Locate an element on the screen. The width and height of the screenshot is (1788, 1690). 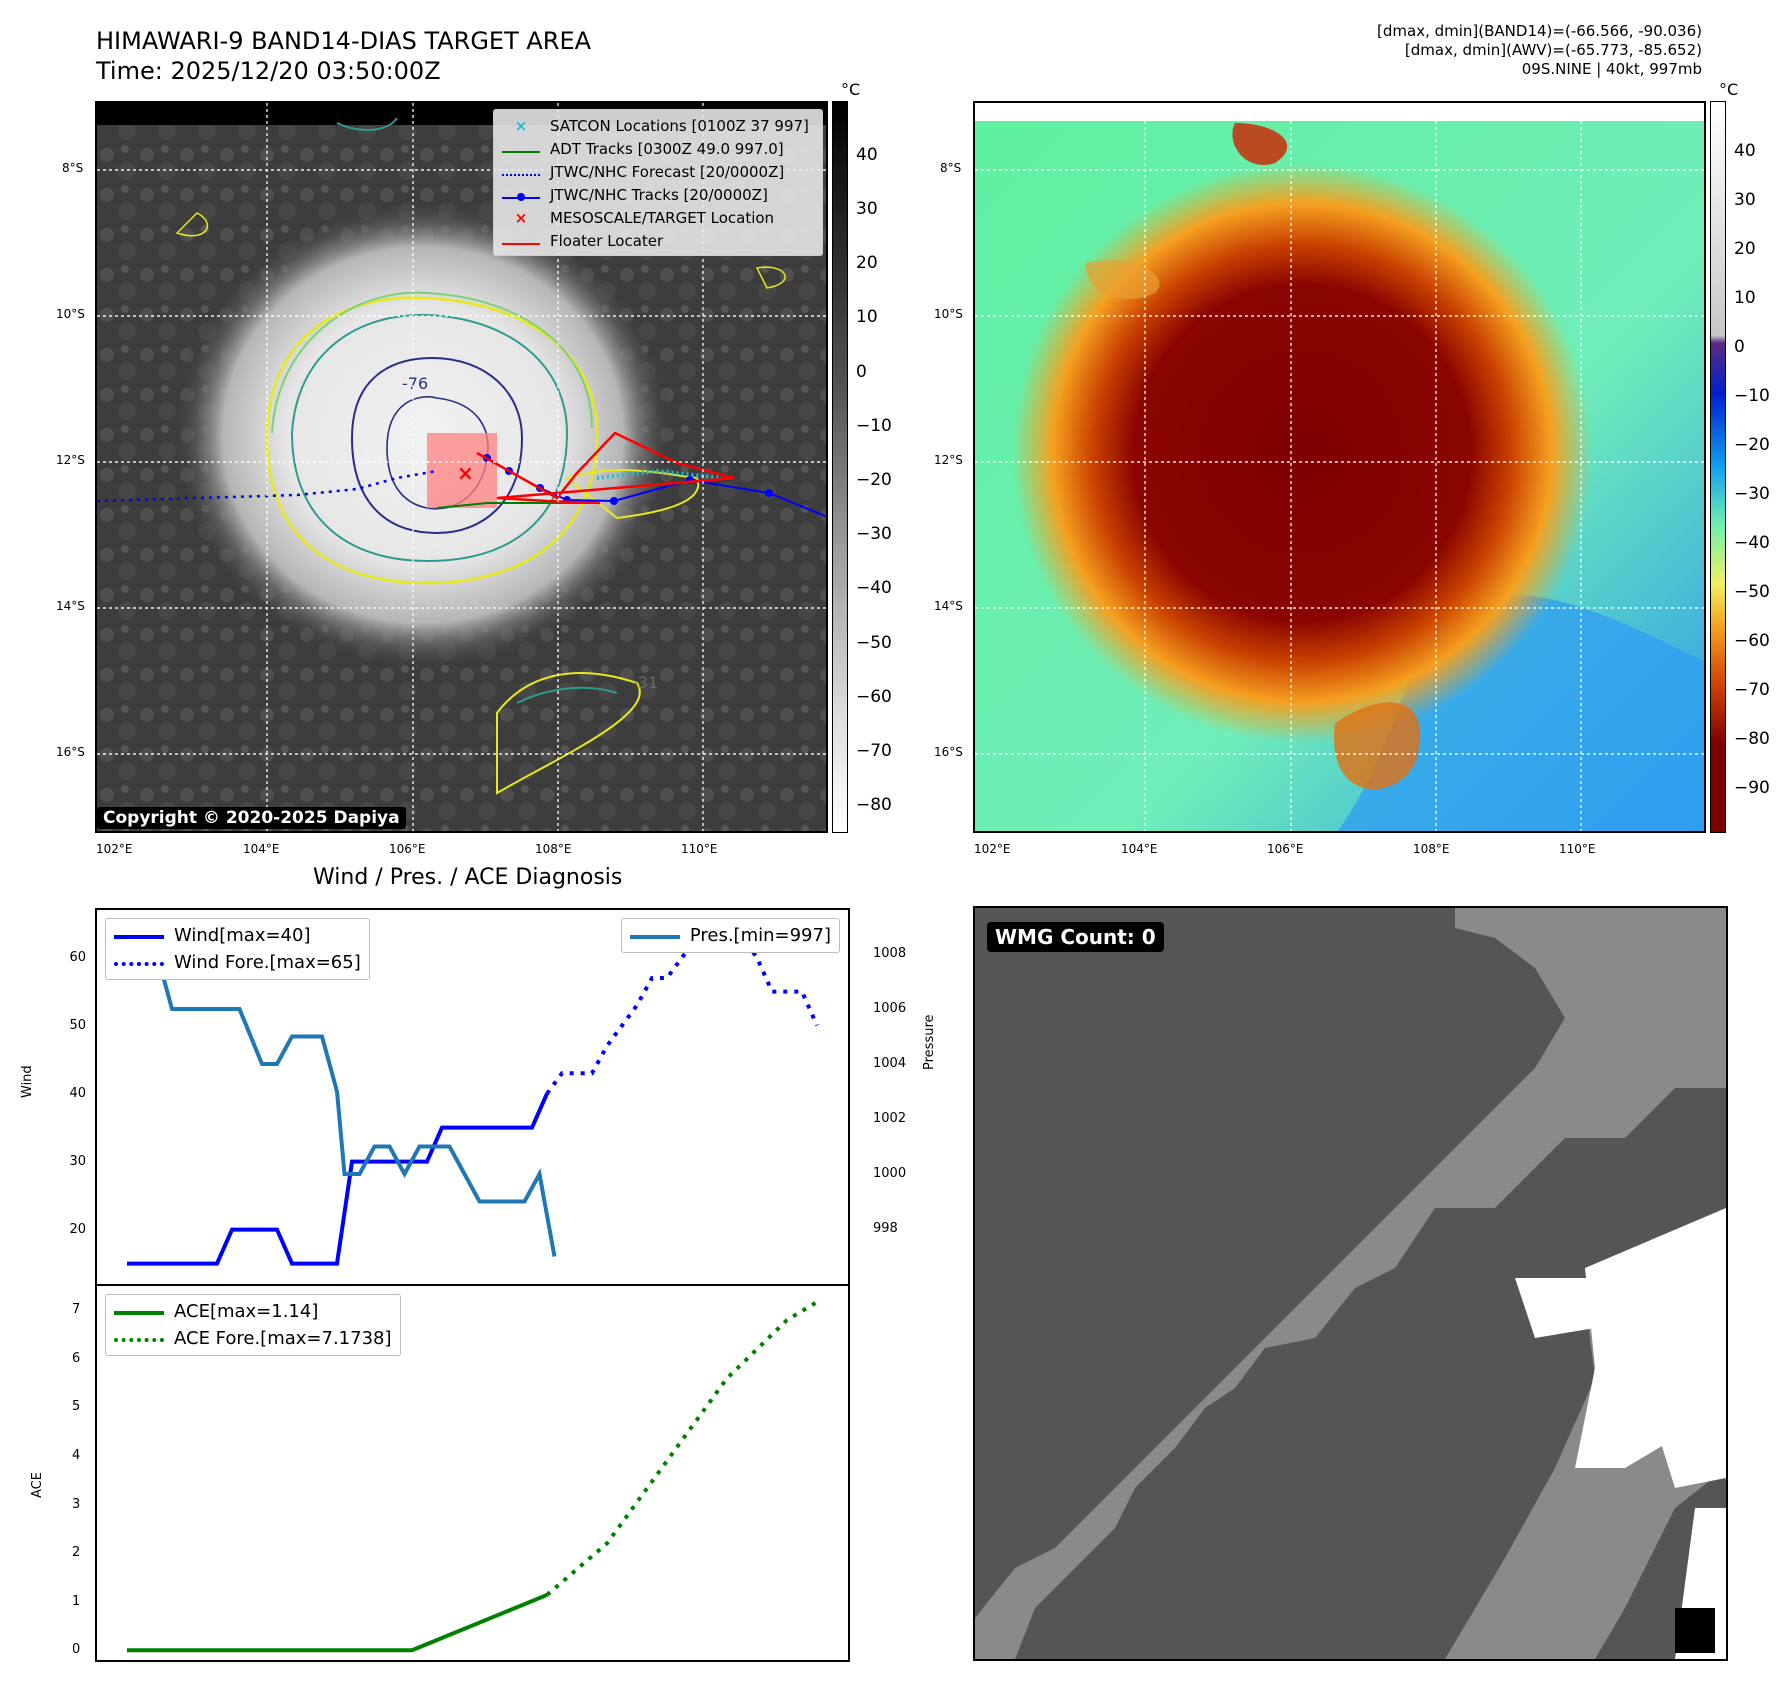
pressure-series-line is located at coordinates (342, 1090).